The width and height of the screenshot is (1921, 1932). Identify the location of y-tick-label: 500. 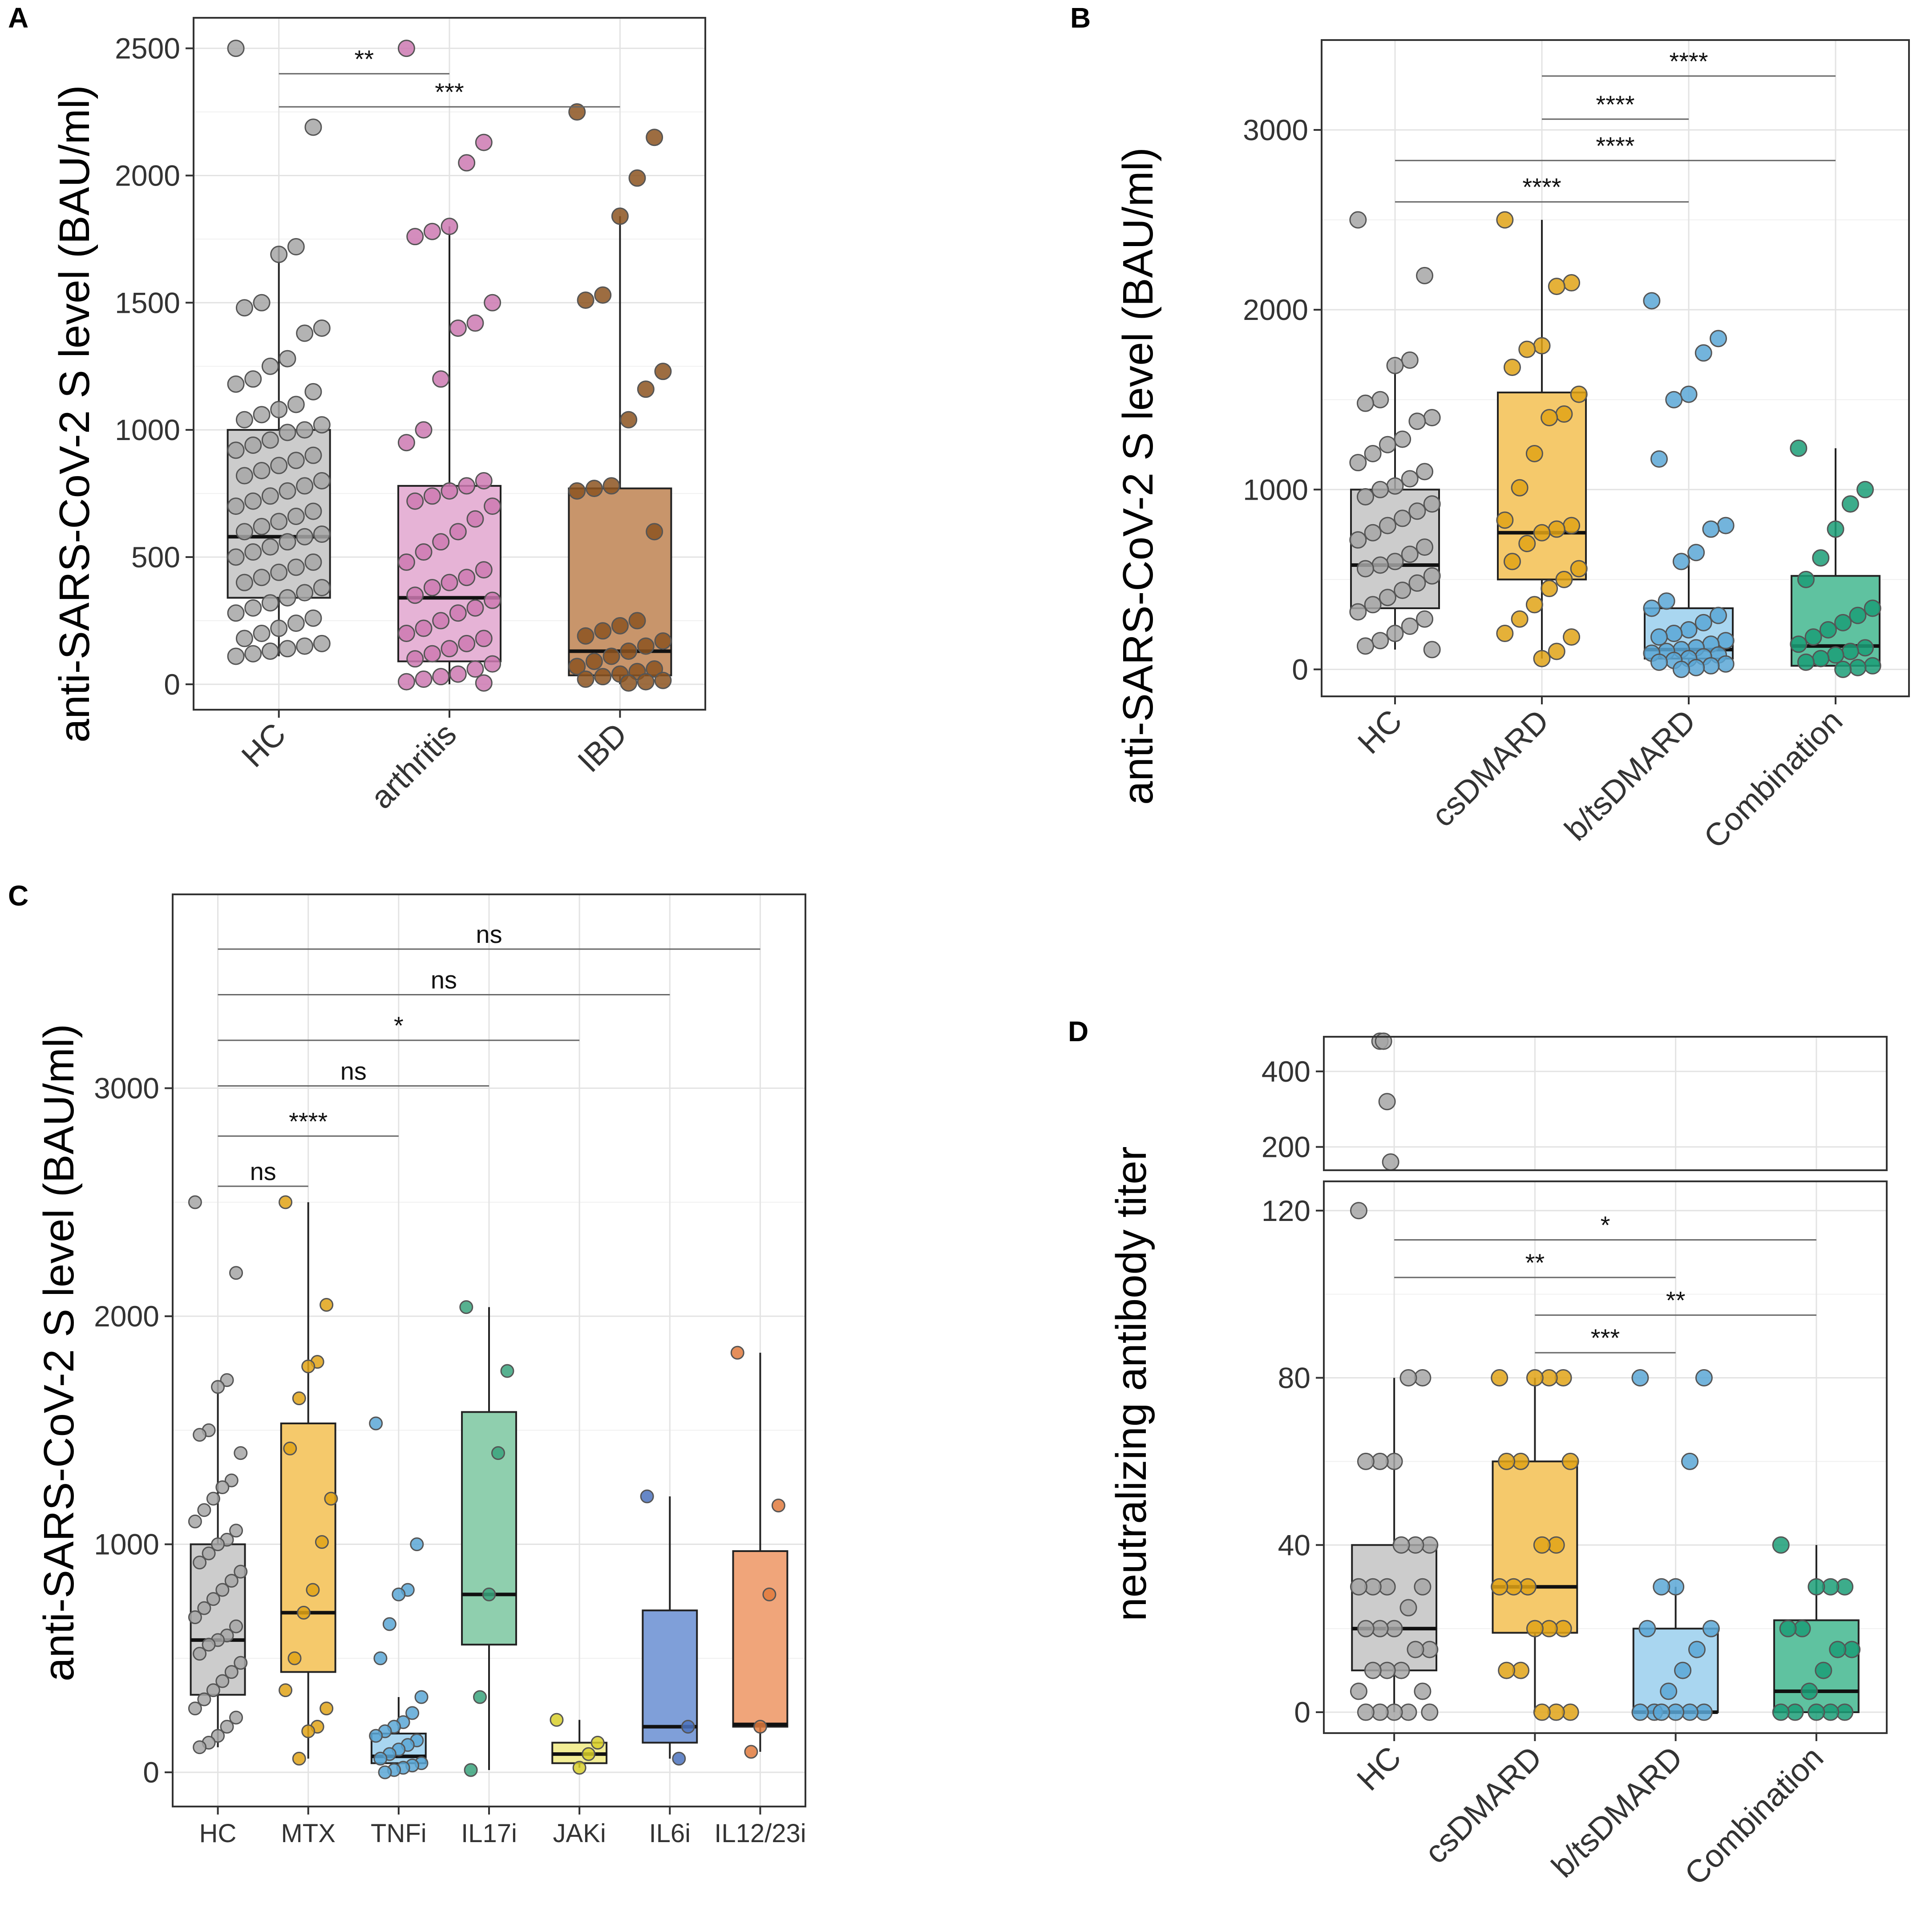
(155, 557).